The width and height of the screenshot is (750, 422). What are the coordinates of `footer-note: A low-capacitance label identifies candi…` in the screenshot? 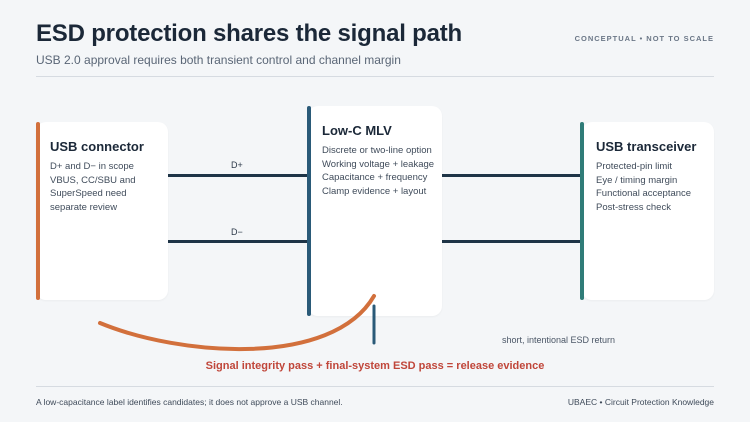 It's located at (189, 402).